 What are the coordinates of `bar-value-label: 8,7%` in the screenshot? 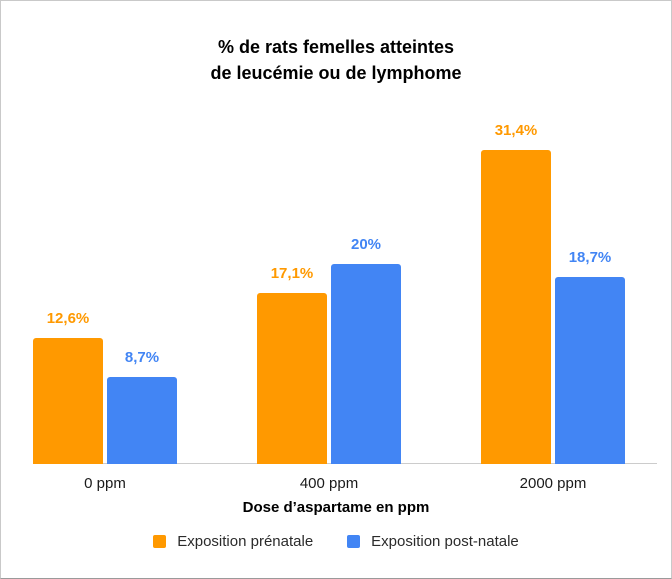 It's located at (142, 357).